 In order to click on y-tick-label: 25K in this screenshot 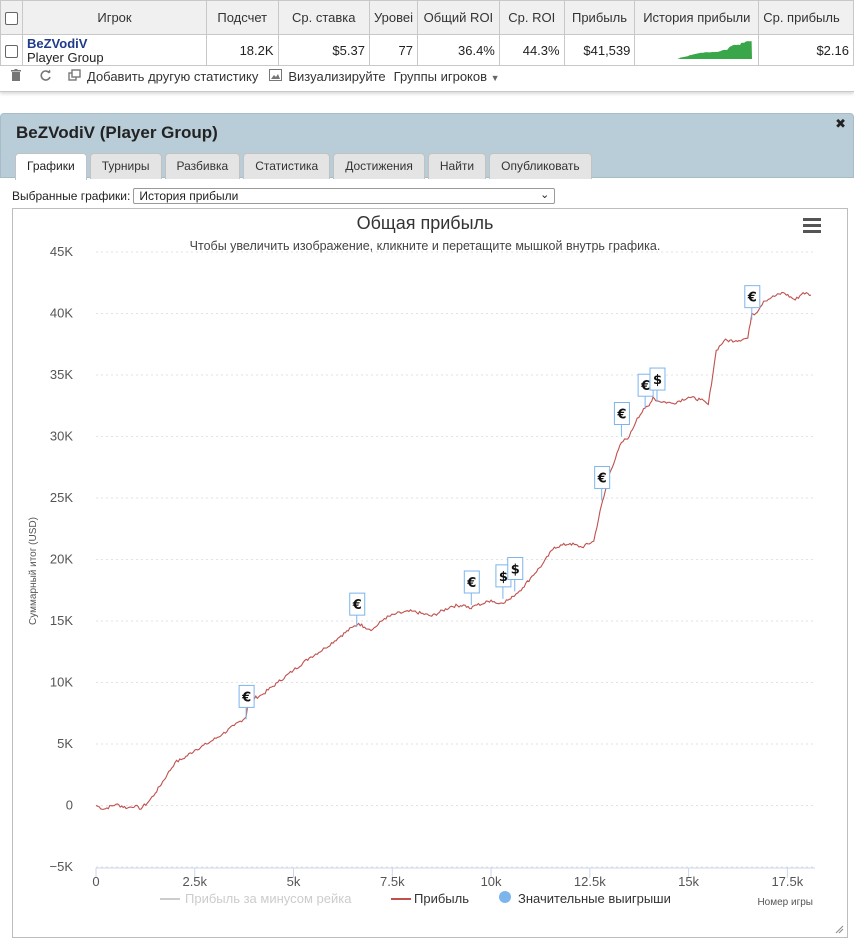, I will do `click(61, 497)`.